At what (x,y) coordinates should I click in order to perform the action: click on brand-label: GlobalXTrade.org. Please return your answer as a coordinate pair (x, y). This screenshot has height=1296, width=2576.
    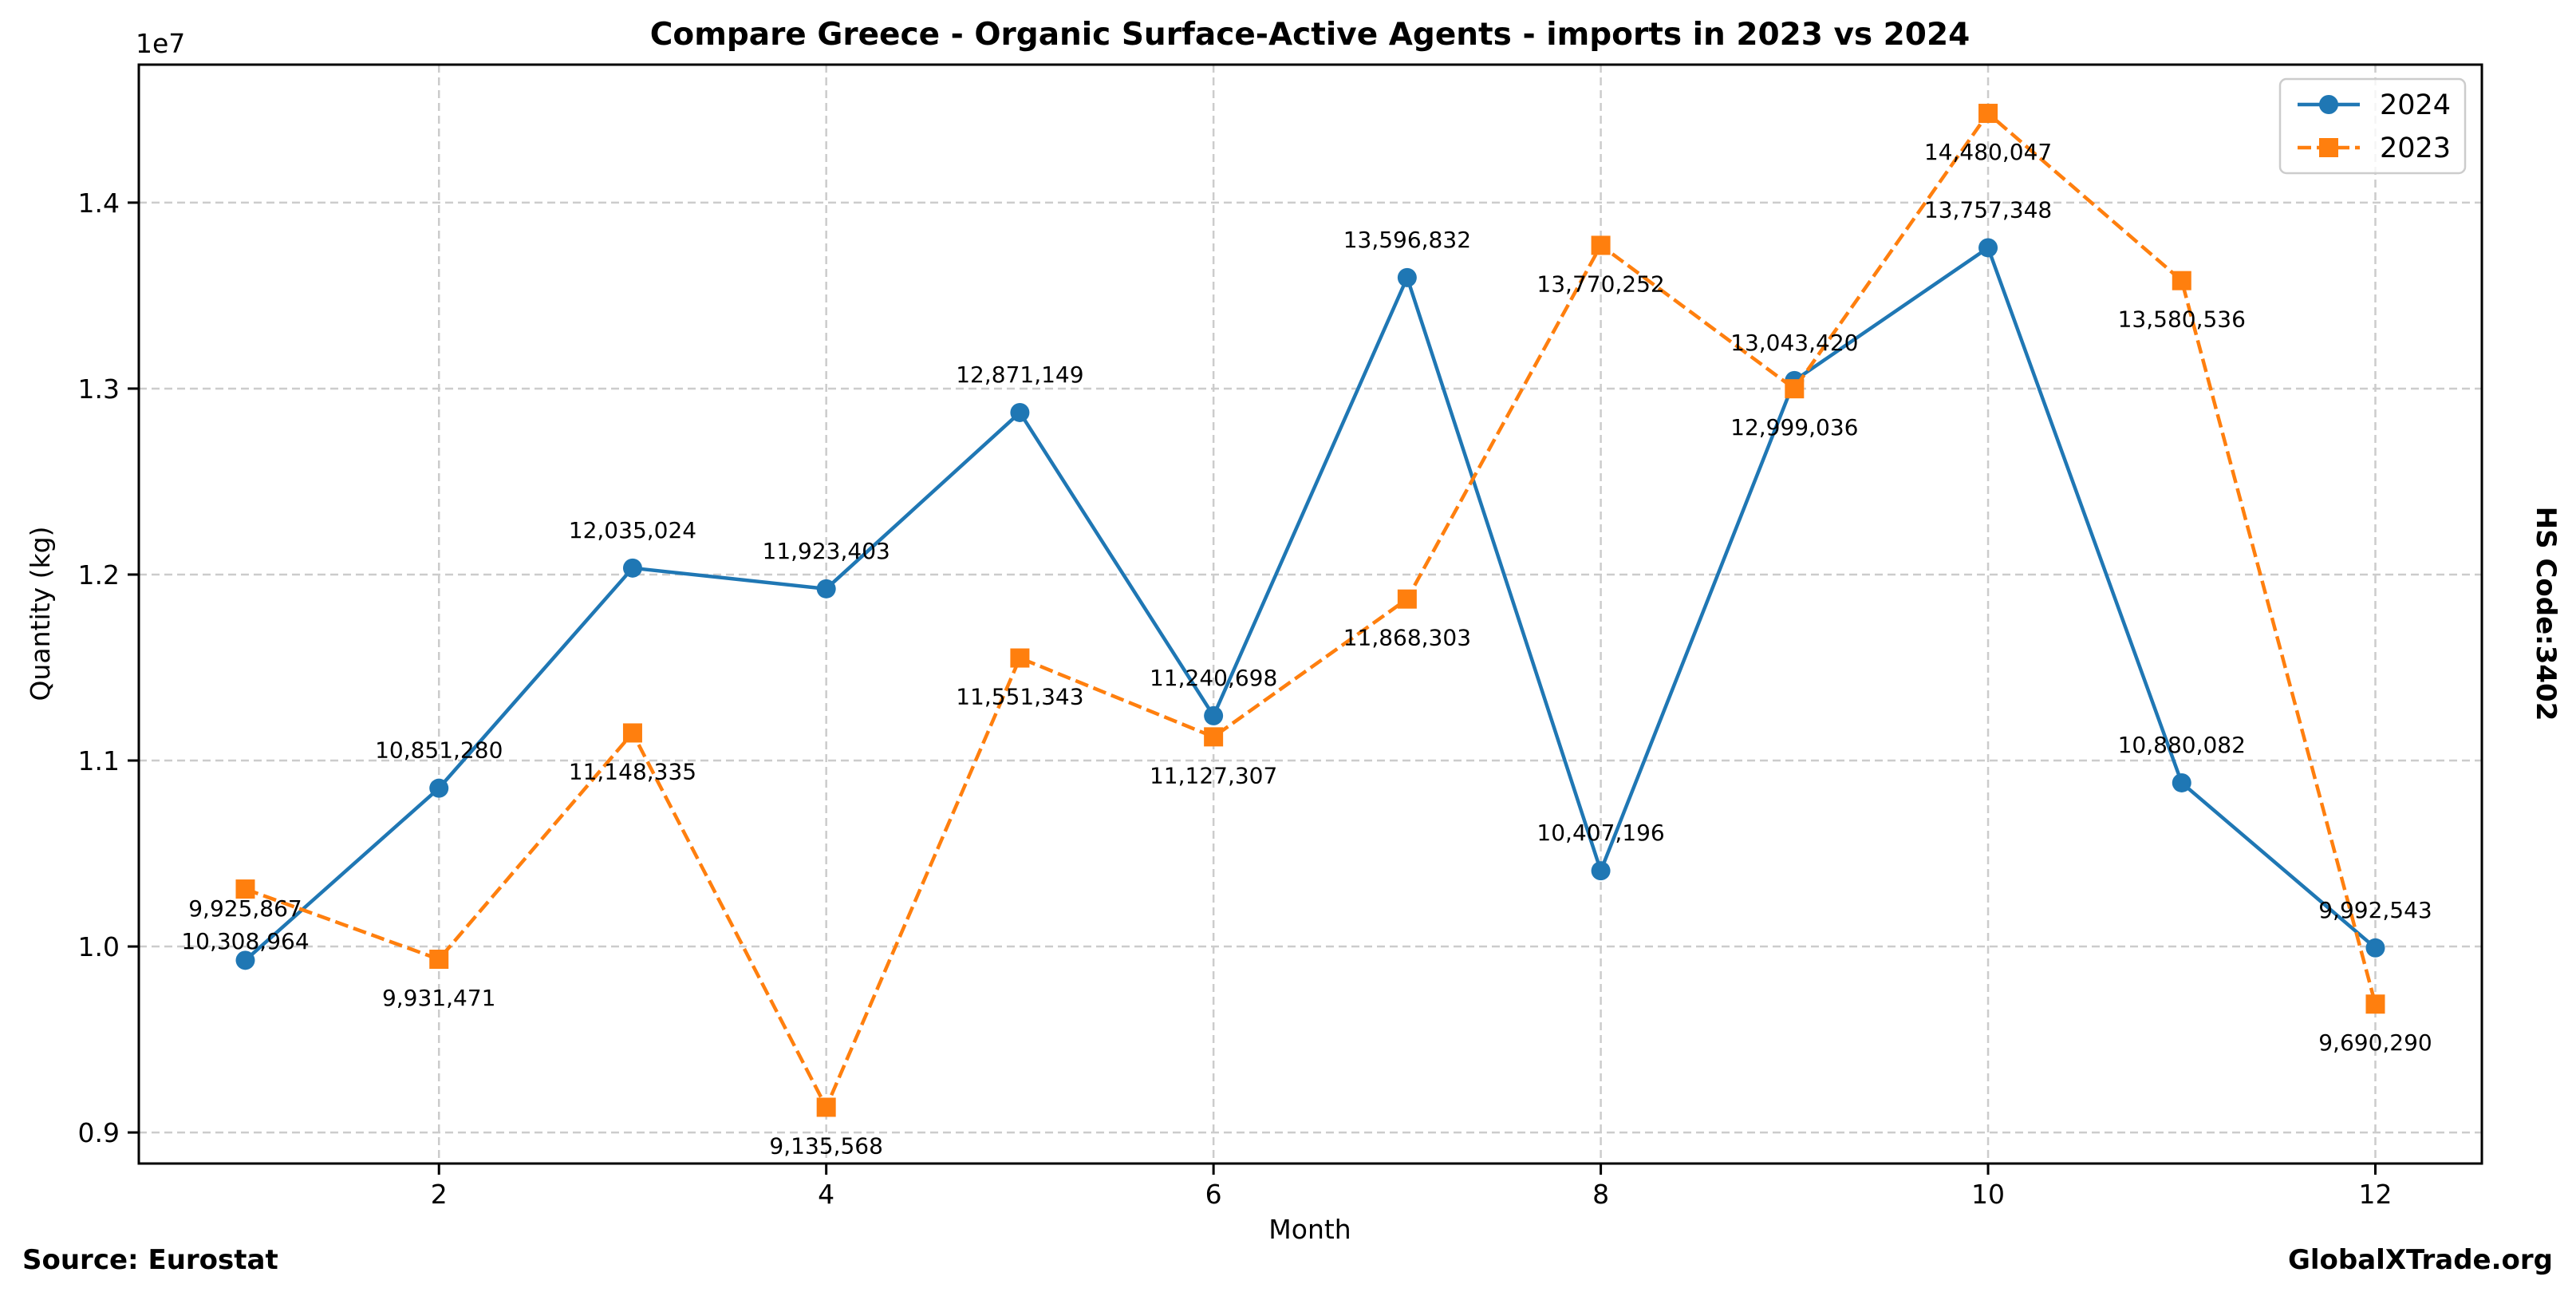
    Looking at the image, I should click on (2420, 1260).